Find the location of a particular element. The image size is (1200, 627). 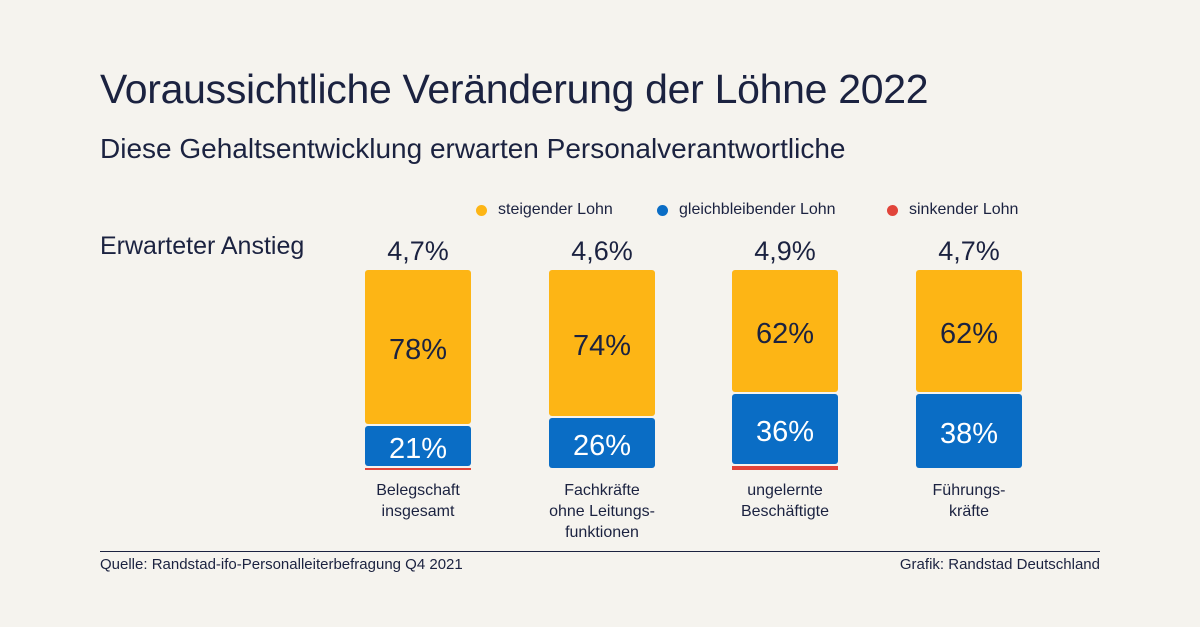

legend-item-falling: sinkender Lohn is located at coordinates (952, 210).